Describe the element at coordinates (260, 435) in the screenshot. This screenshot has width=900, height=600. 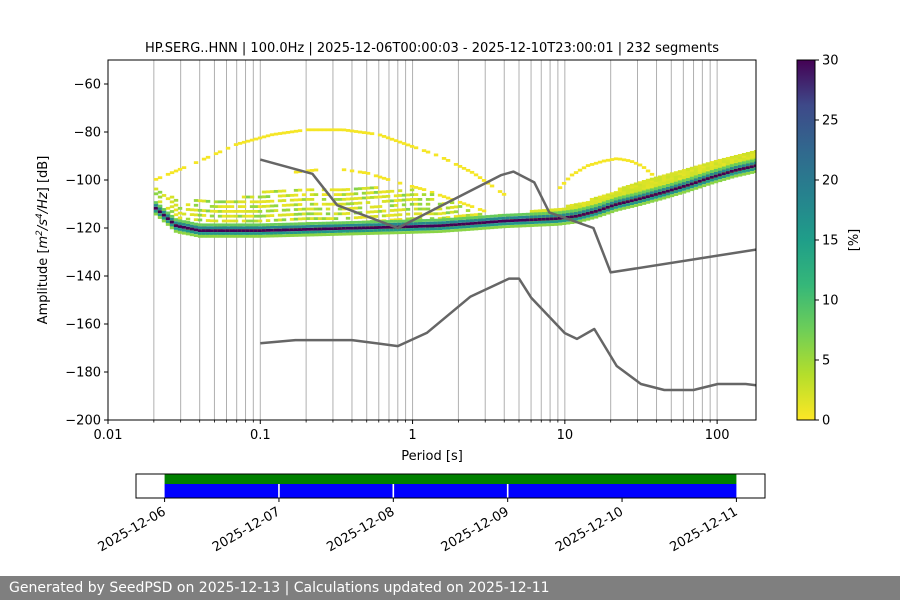
I see `x-tick-label: 0.1` at that location.